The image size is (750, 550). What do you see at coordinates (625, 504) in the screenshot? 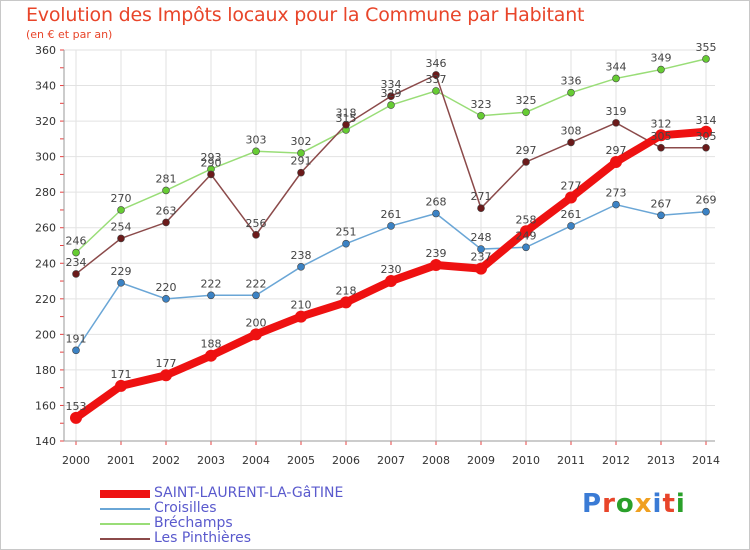
I see `logo-letter: o` at bounding box center [625, 504].